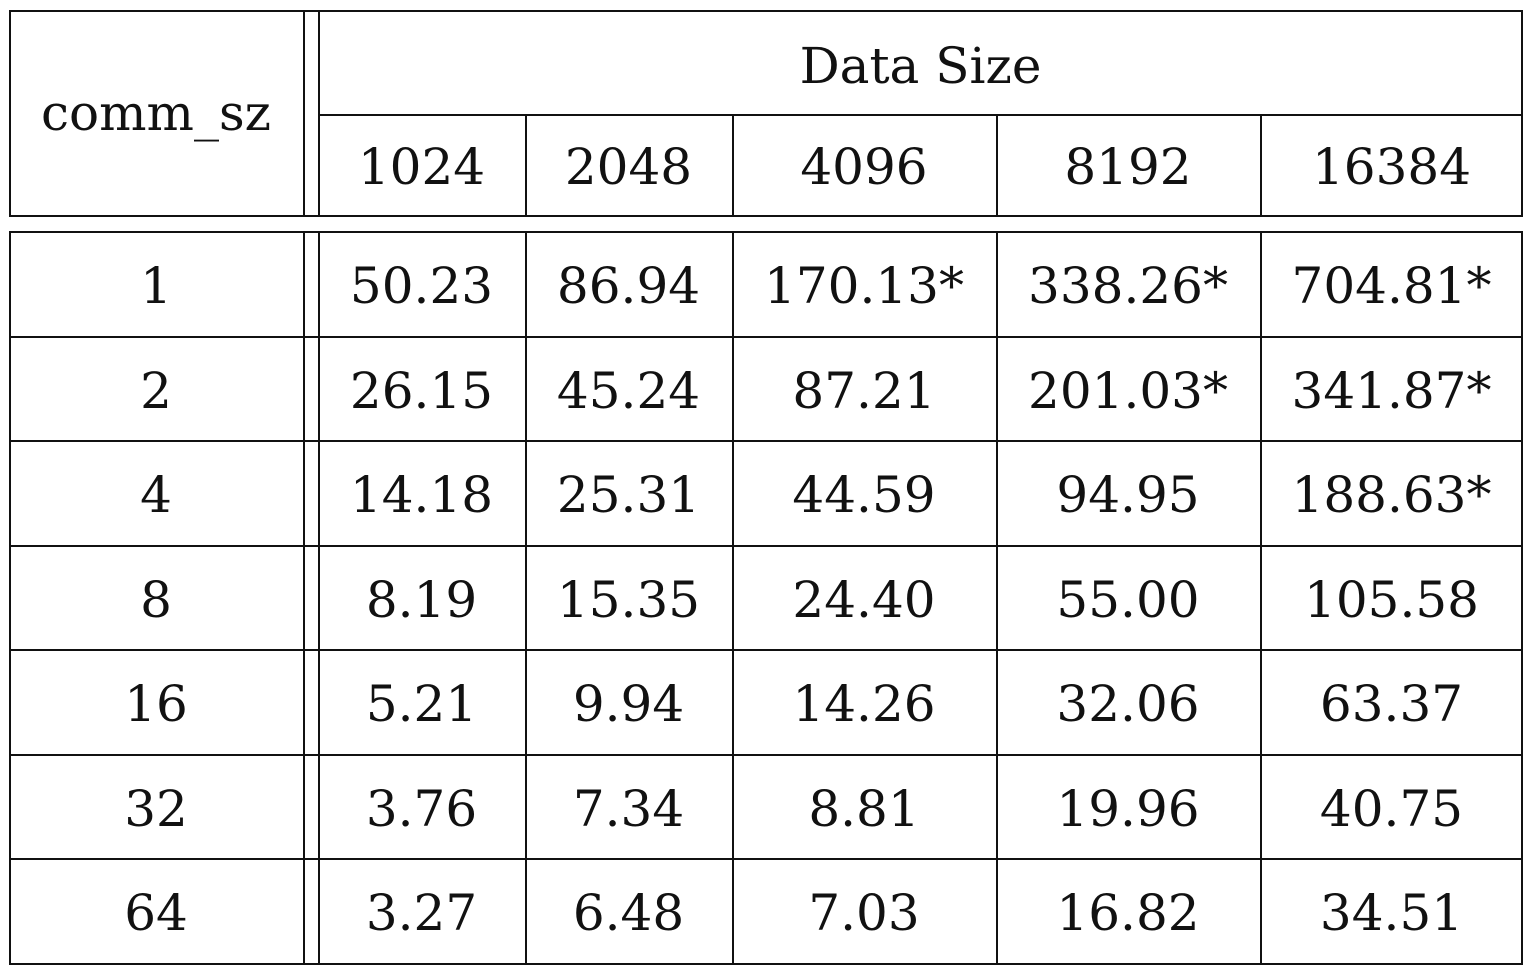 The image size is (1532, 970). I want to click on table-cell: 170.13*, so click(864, 285).